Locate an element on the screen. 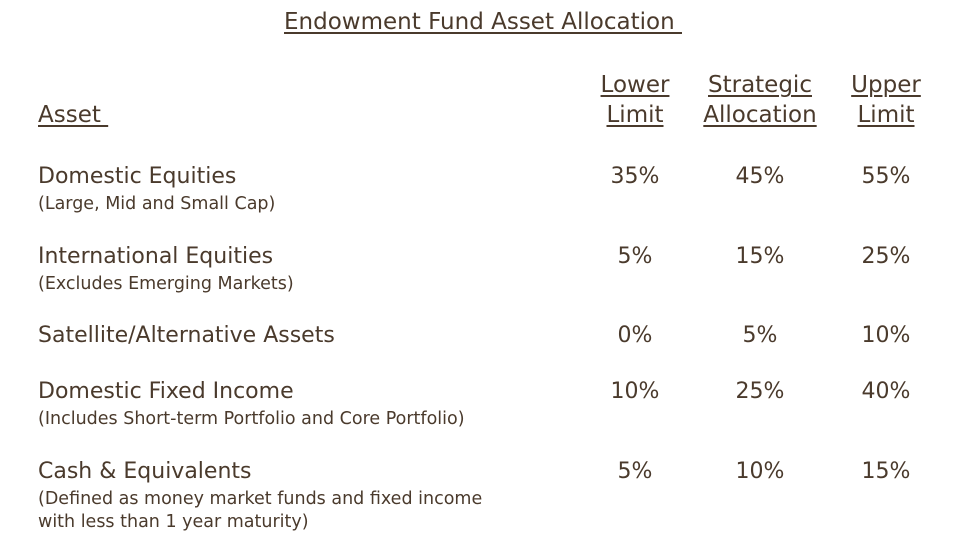 This screenshot has height=543, width=966. row-satellite-assets-name: Satellite/Alternative Assets is located at coordinates (186, 335).